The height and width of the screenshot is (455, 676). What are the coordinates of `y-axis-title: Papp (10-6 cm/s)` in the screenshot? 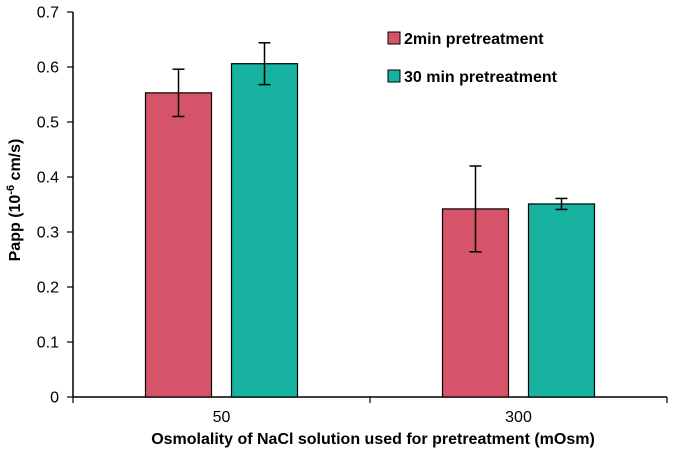 It's located at (14, 200).